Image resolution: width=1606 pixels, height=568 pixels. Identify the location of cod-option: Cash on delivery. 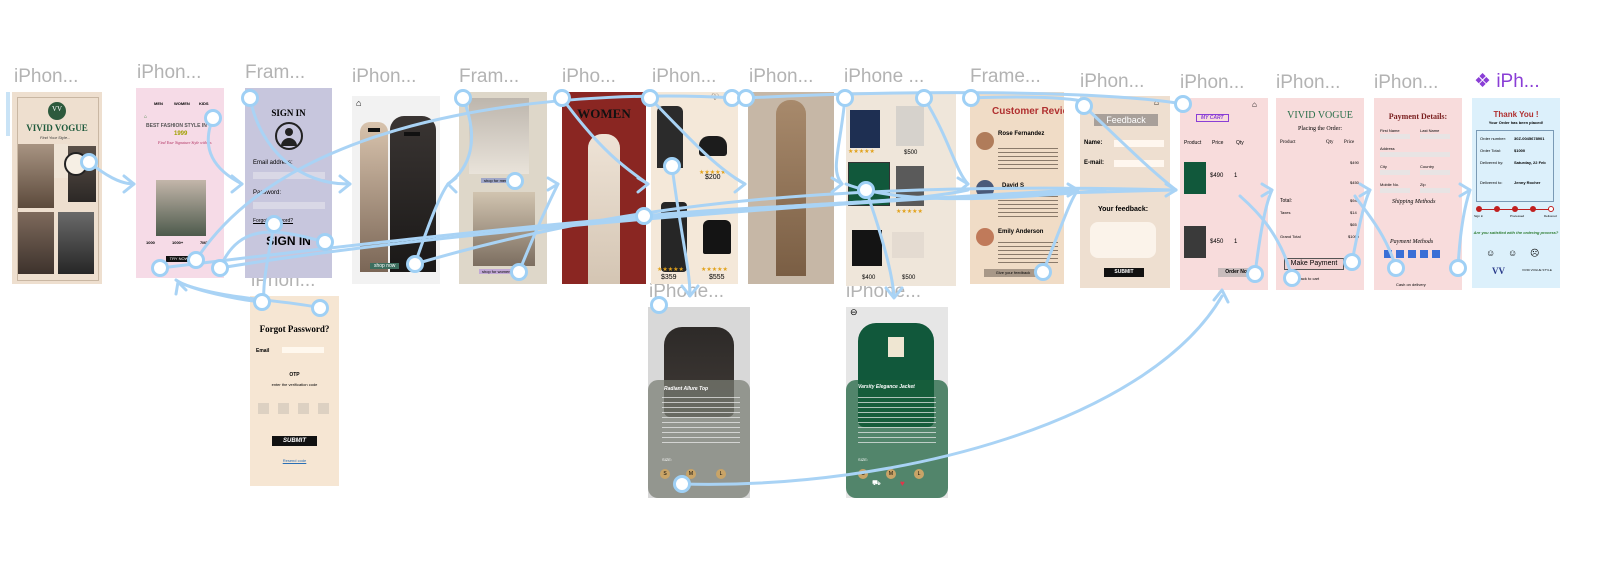
(1411, 284).